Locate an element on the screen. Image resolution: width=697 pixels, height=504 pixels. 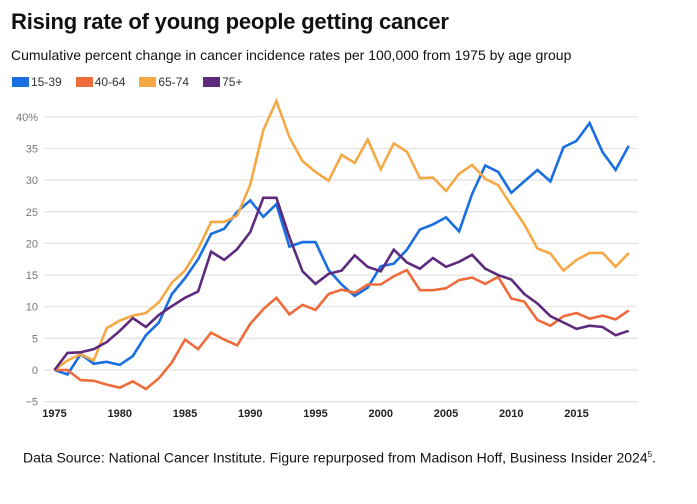
y-tick-label: 5 is located at coordinates (35, 339).